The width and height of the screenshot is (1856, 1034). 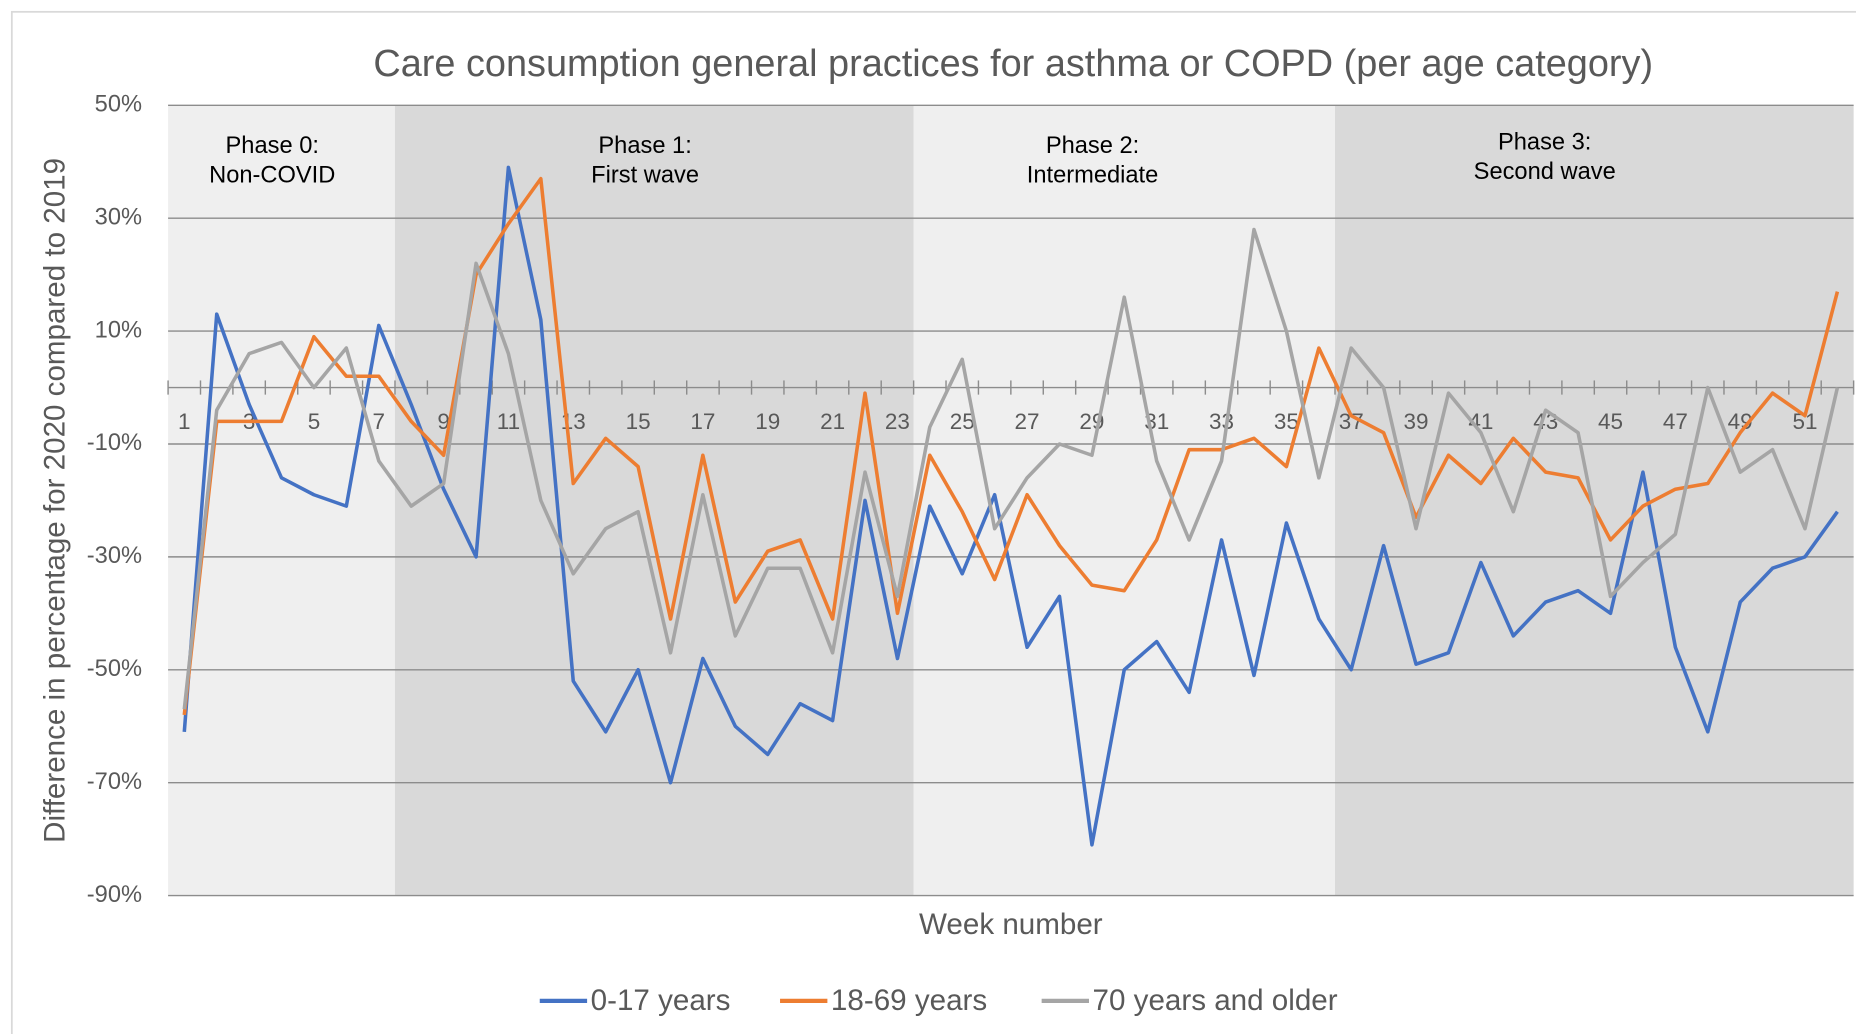 What do you see at coordinates (1544, 142) in the screenshot?
I see `phase-label: Phase 3:` at bounding box center [1544, 142].